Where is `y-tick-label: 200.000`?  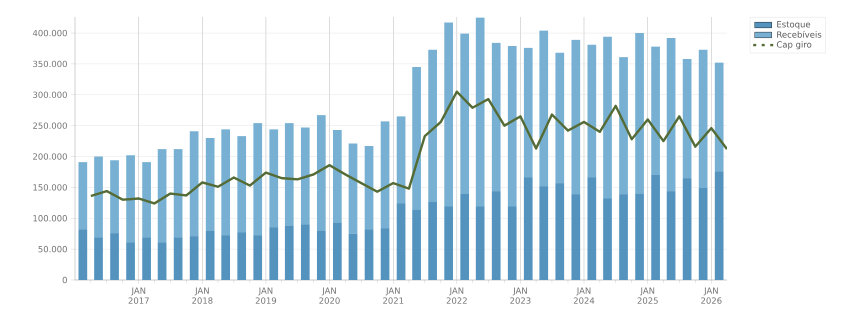
y-tick-label: 200.000 is located at coordinates (50, 156).